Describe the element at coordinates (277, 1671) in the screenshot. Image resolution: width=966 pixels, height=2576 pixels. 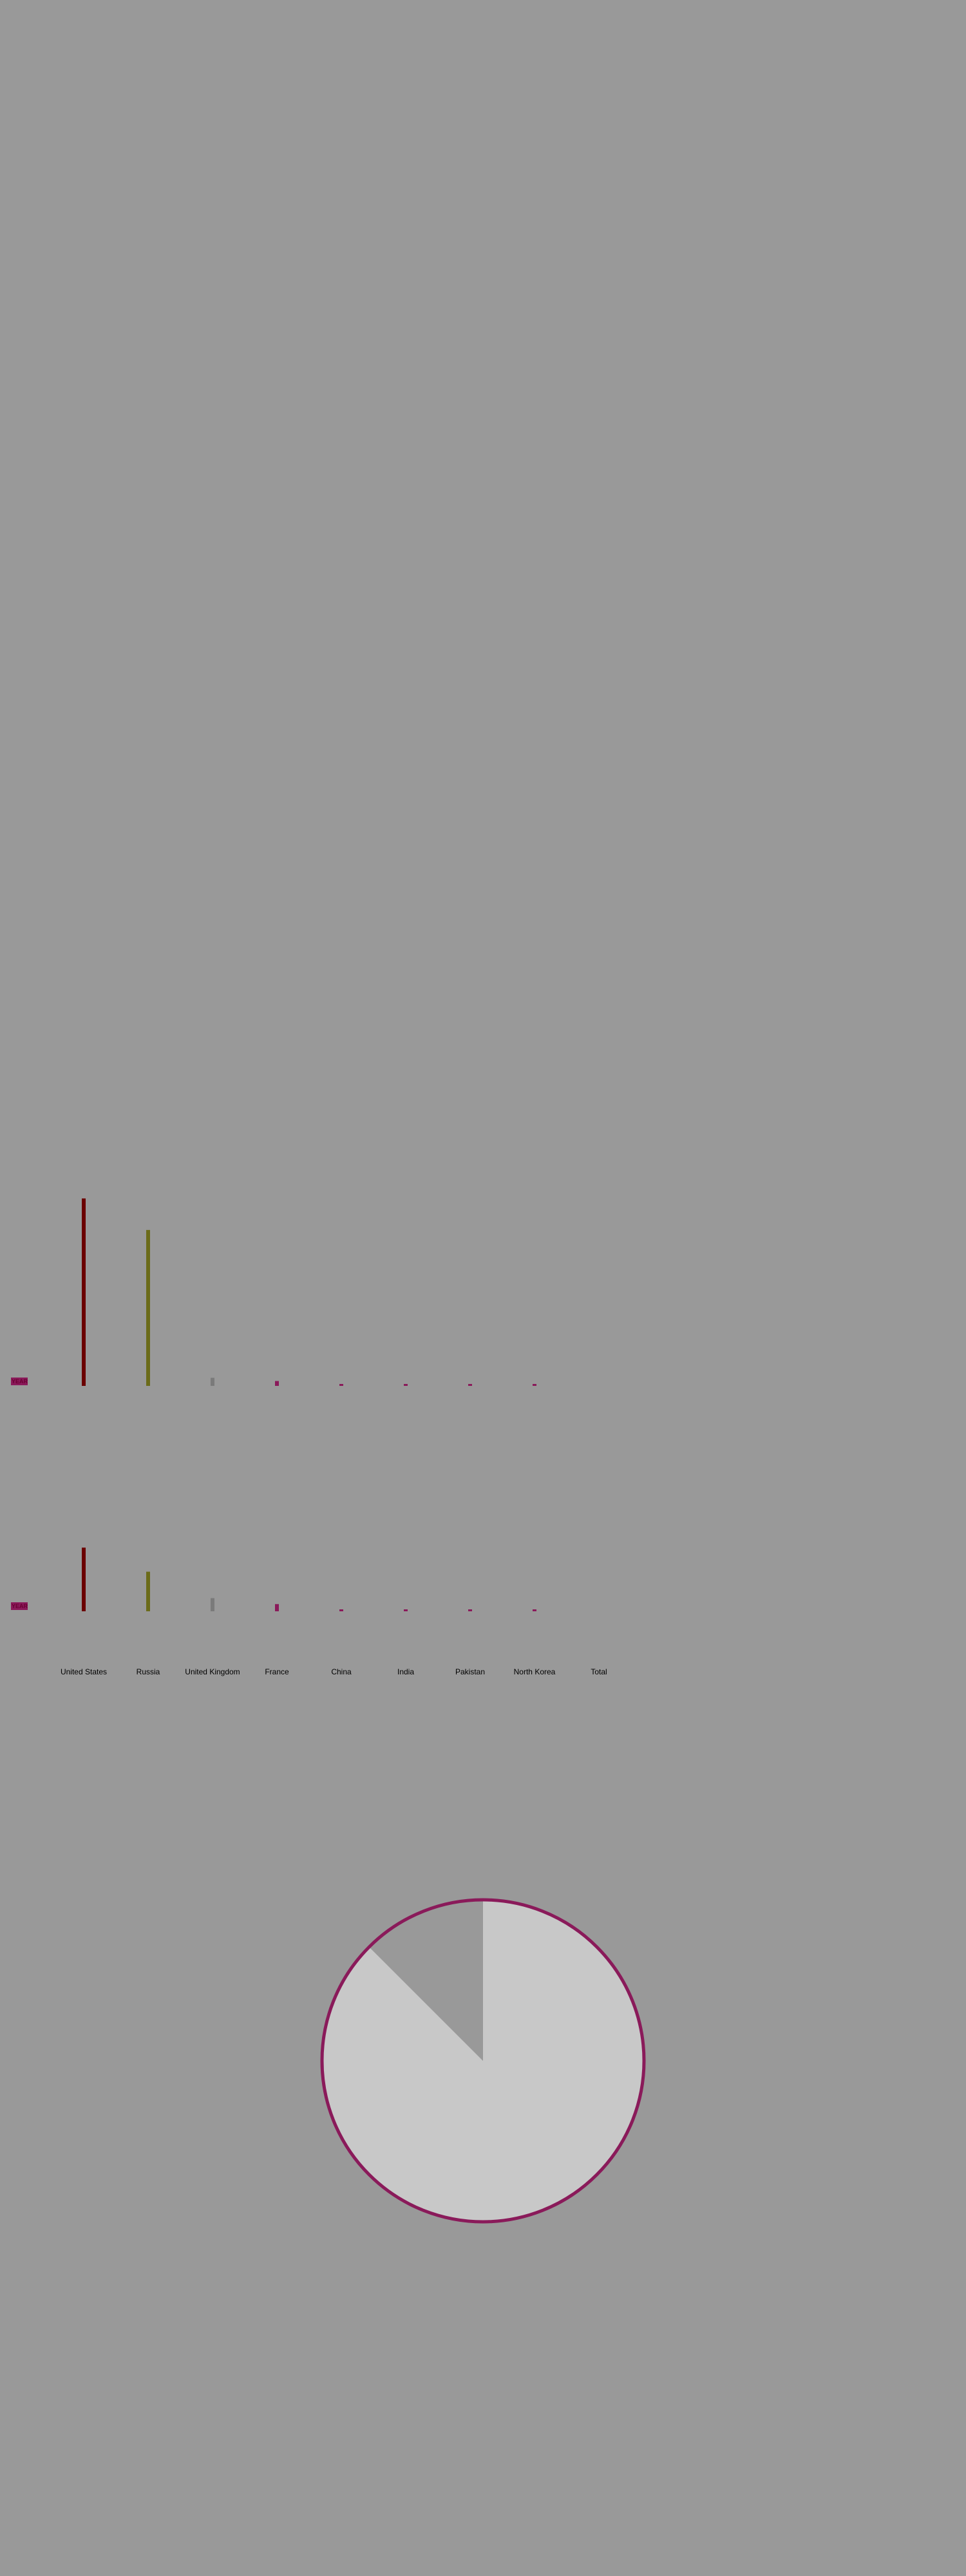
I see `category-label: France` at that location.